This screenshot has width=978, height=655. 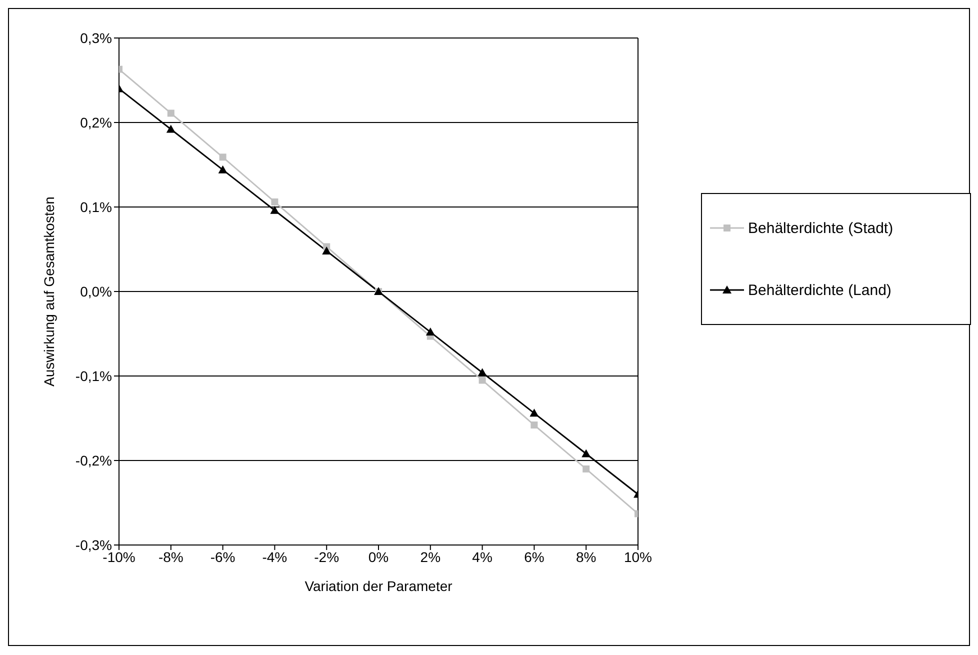 I want to click on x-tick-label: -6%, so click(x=223, y=556).